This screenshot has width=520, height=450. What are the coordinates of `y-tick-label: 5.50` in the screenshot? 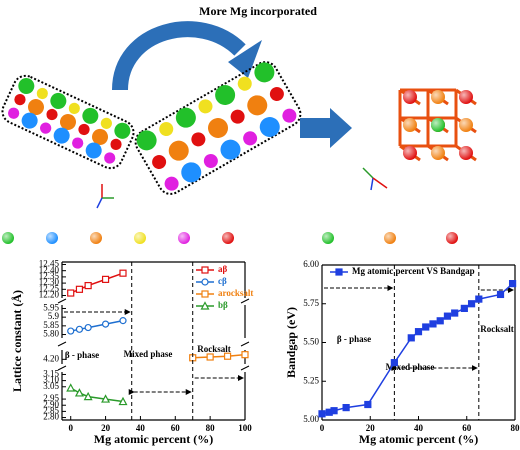 It's located at (311, 342).